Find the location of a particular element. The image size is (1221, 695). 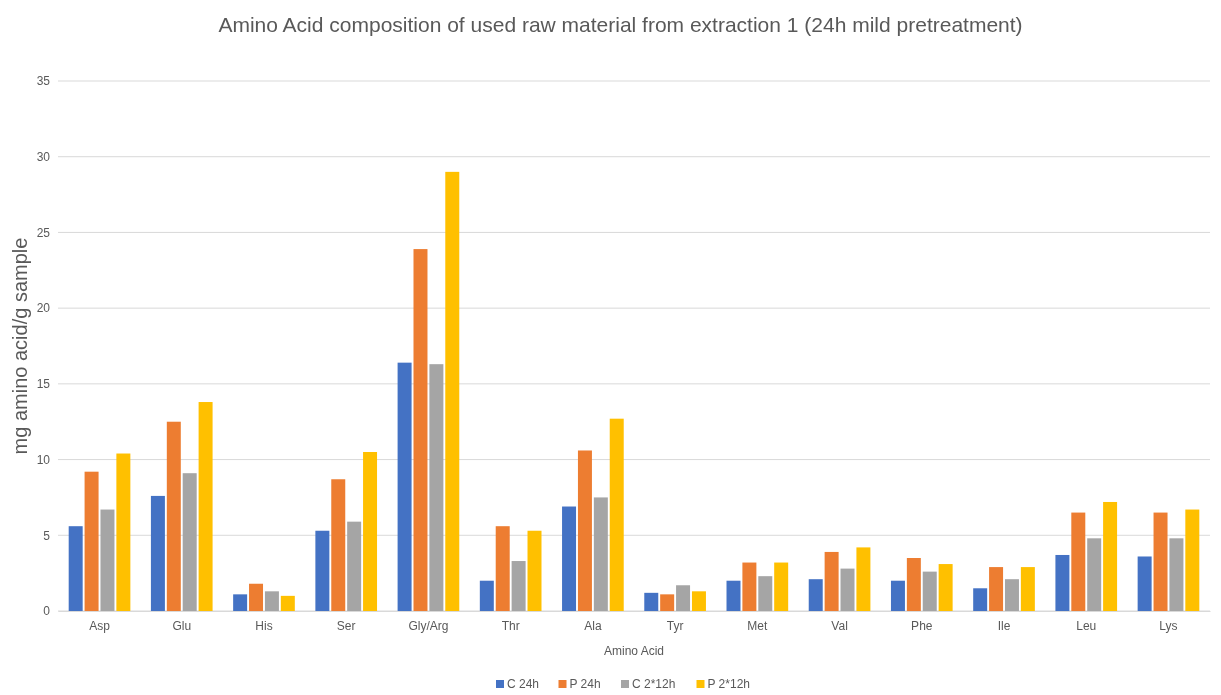

y-tick-label: 30 is located at coordinates (43, 157).